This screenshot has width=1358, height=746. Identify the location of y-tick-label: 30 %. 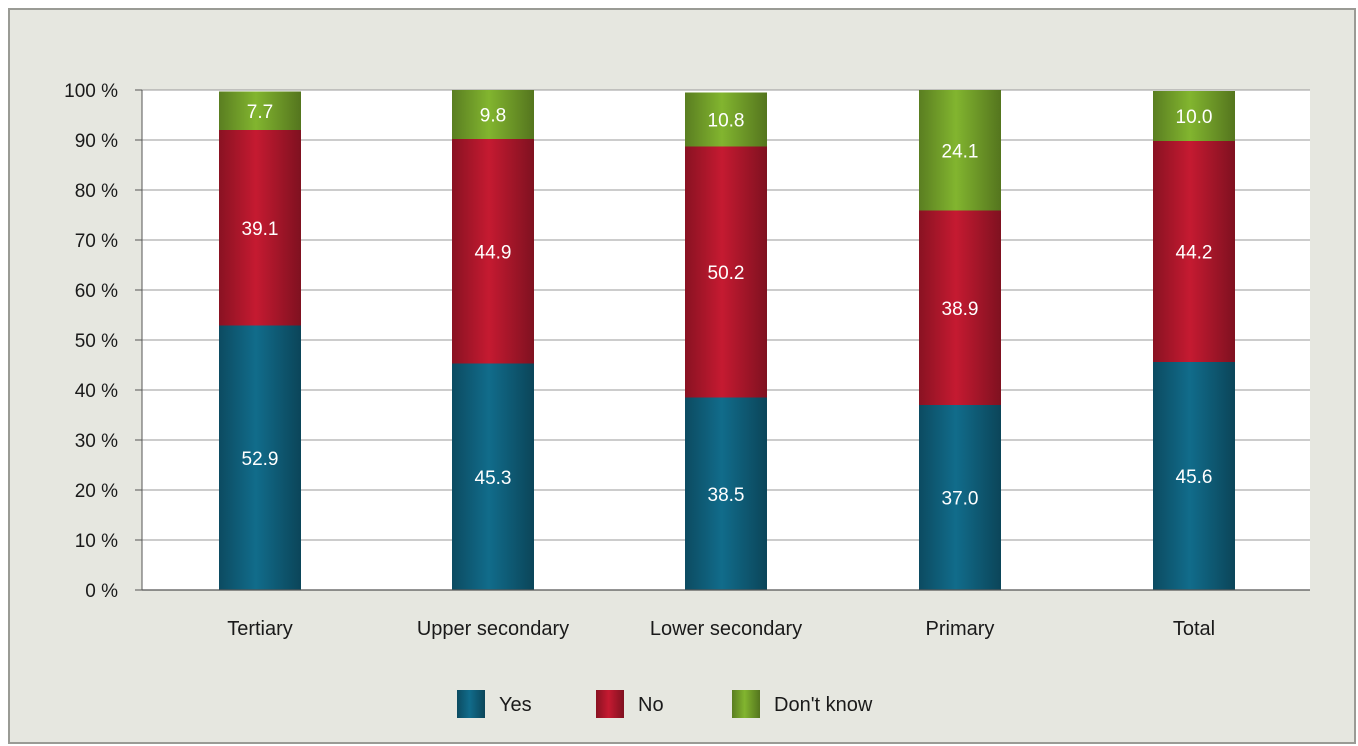
(96, 441).